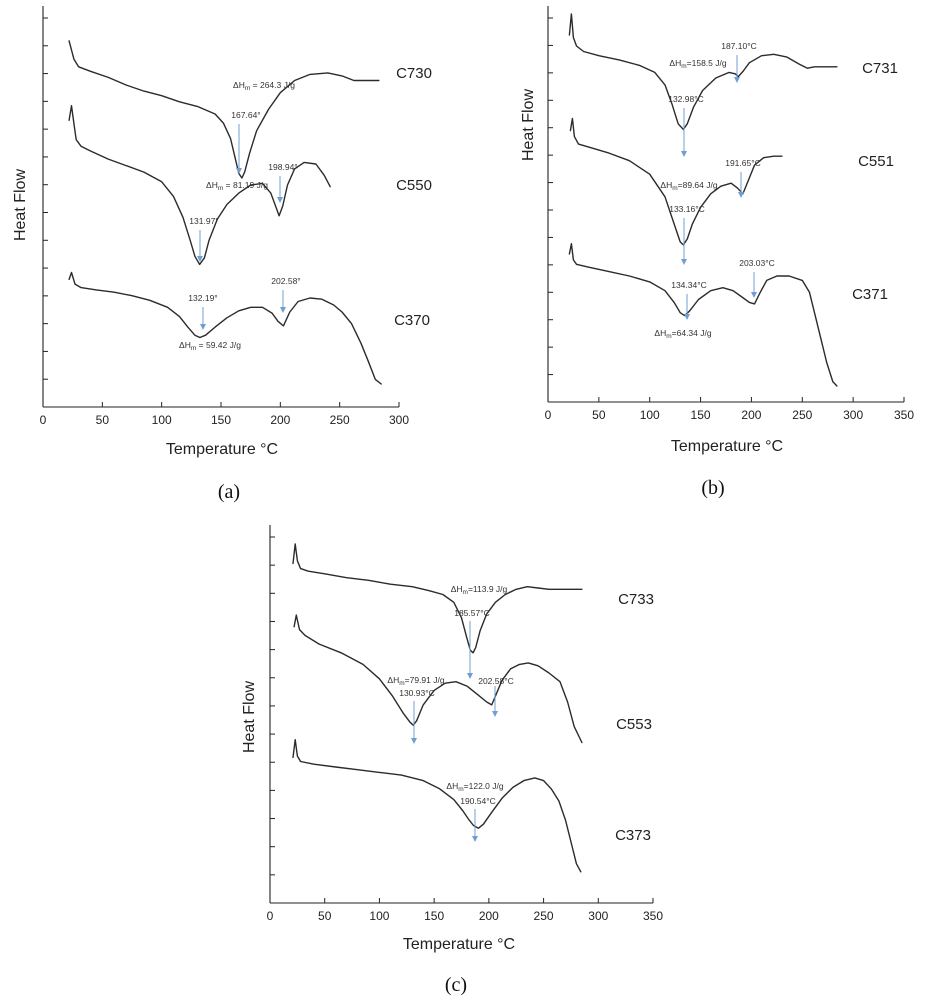  Describe the element at coordinates (687, 209) in the screenshot. I see `annotation-label: 133.16°C` at that location.